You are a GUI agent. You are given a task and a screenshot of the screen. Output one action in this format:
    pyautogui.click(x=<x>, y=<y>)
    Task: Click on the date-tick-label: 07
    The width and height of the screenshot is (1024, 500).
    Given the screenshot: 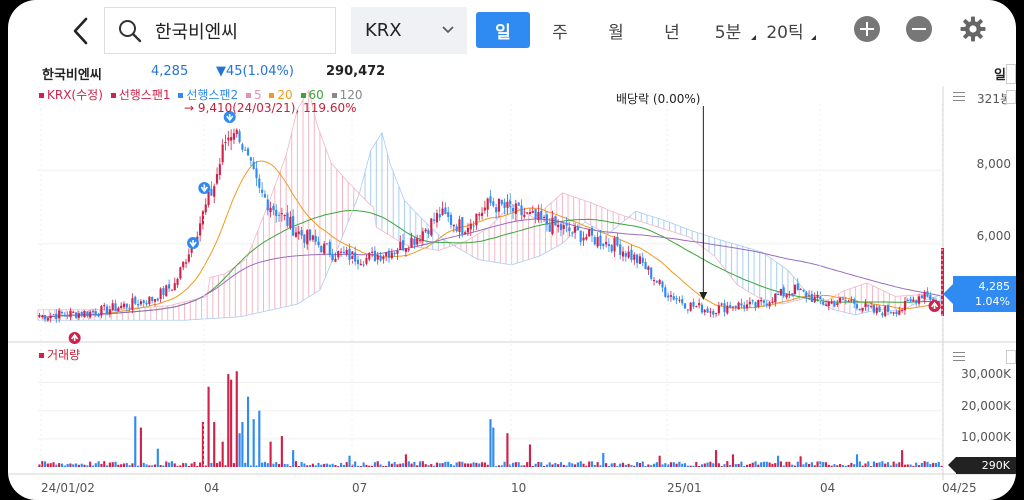 What is the action you would take?
    pyautogui.click(x=359, y=488)
    